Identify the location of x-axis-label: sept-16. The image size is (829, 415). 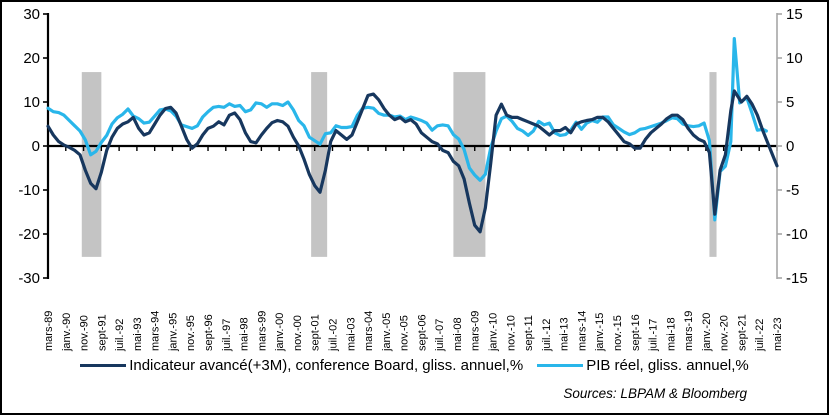
(636, 332).